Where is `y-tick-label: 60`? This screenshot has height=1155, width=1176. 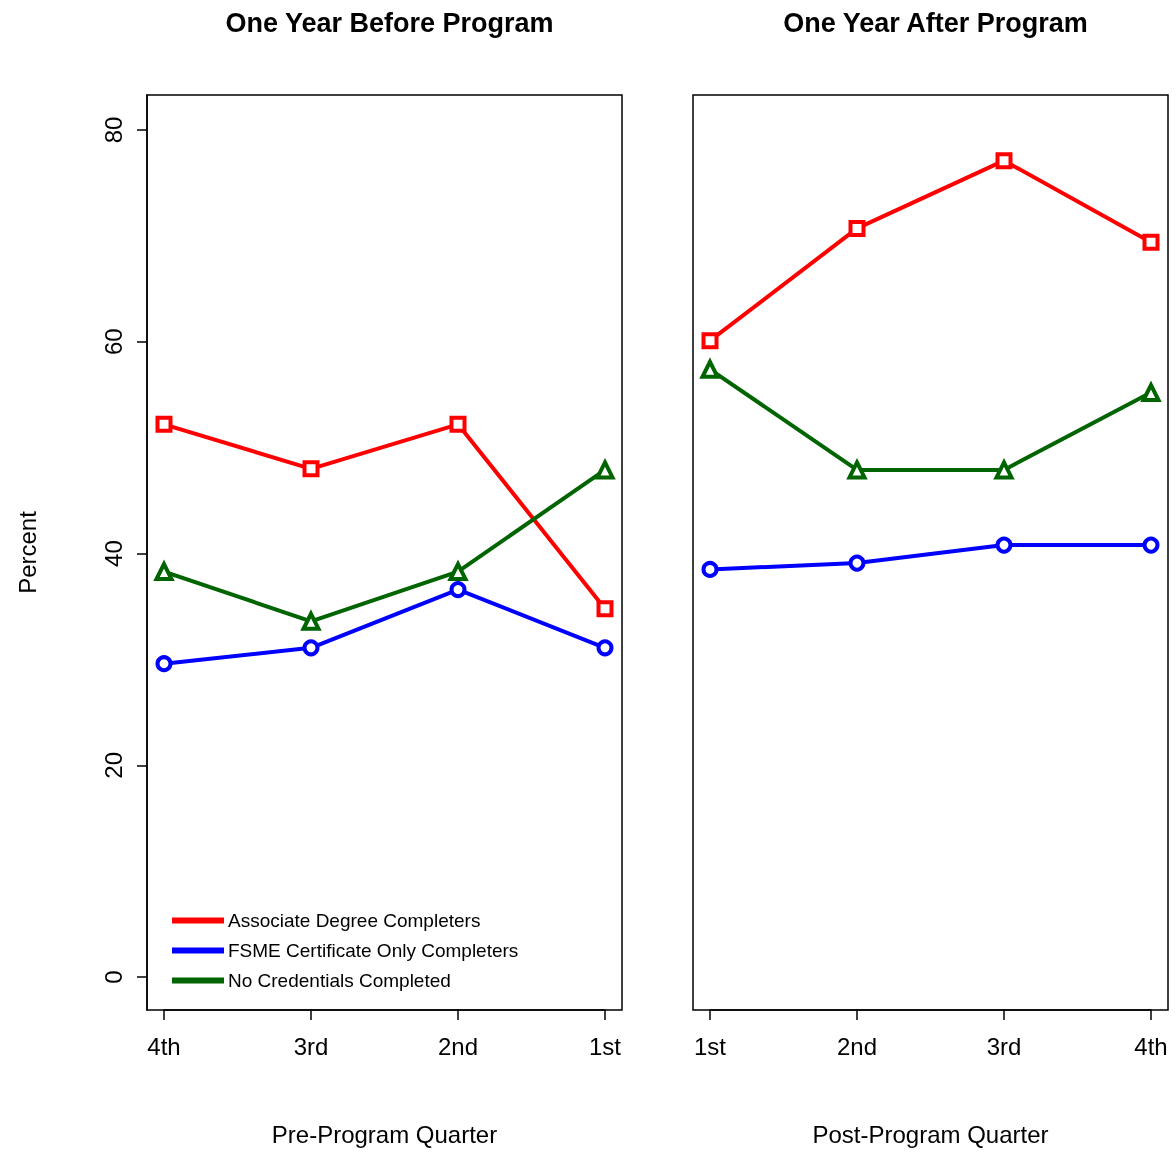
y-tick-label: 60 is located at coordinates (113, 342).